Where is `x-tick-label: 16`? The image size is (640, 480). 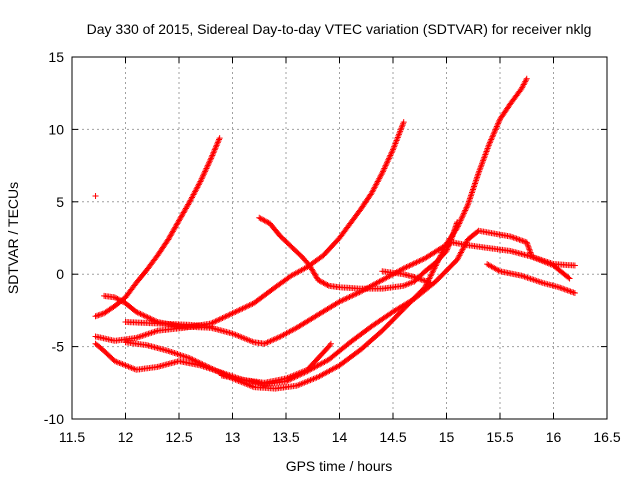 x-tick-label: 16 is located at coordinates (554, 437).